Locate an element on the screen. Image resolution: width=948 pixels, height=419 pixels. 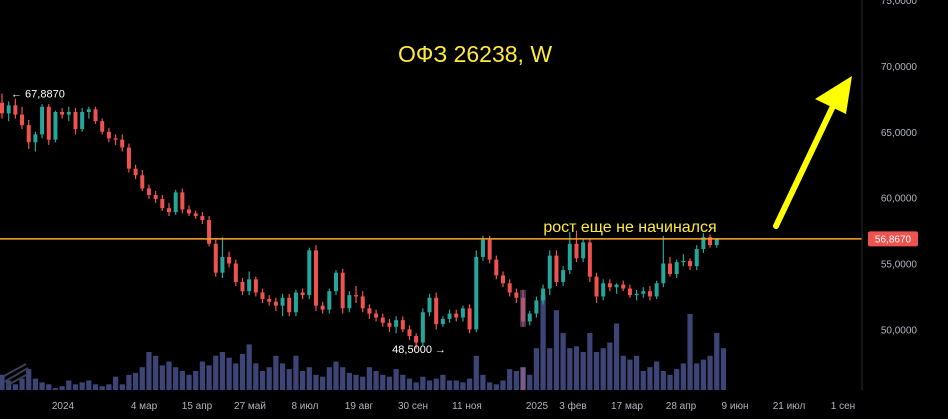
annotation-text: рост еще не начинался is located at coordinates (629, 227).